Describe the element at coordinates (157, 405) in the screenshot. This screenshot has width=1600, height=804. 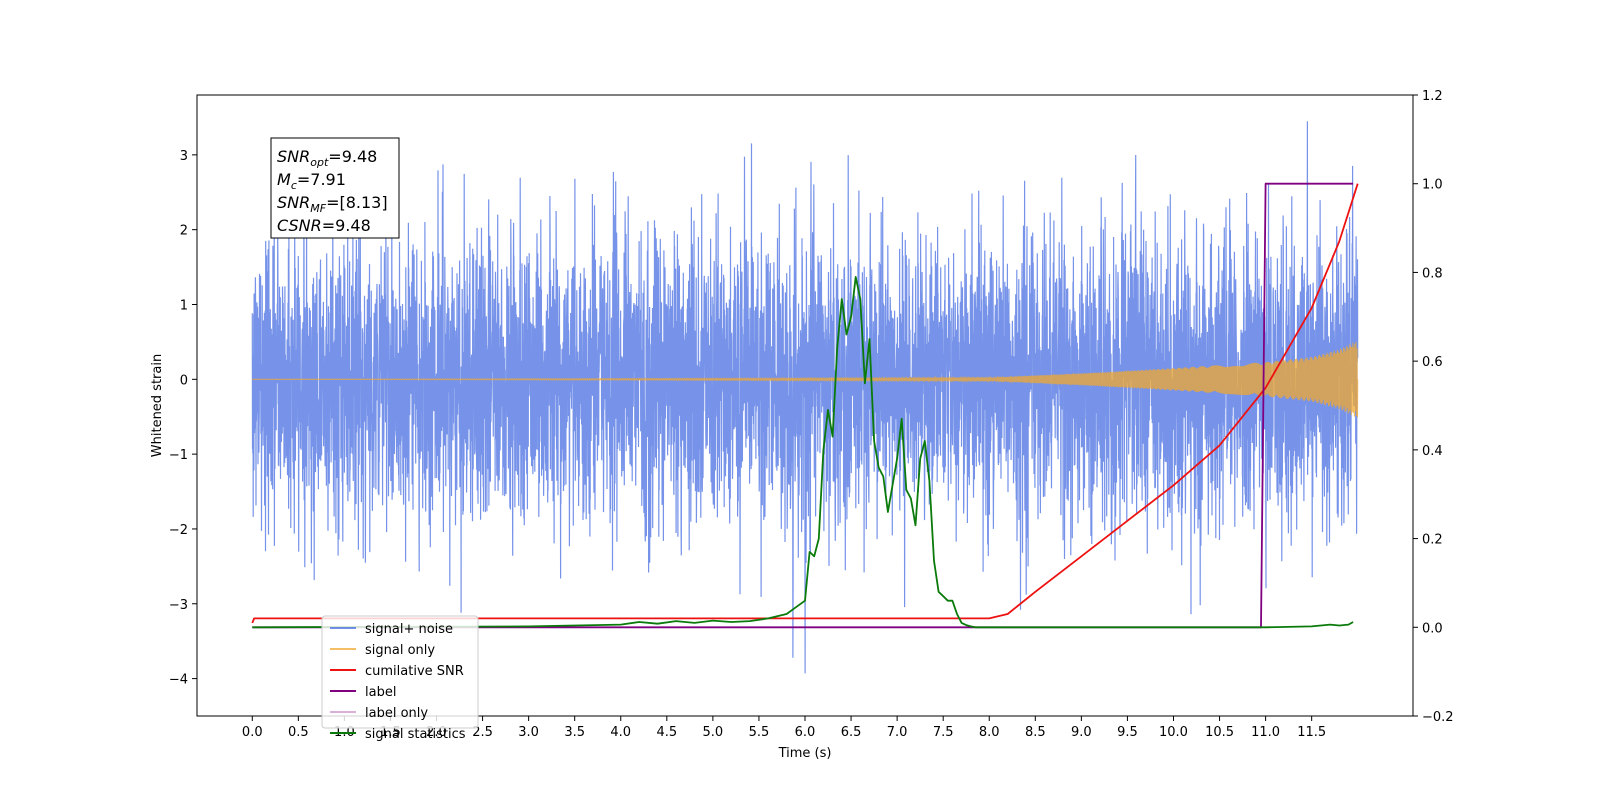
I see `y-axis-label: Whitened strain` at that location.